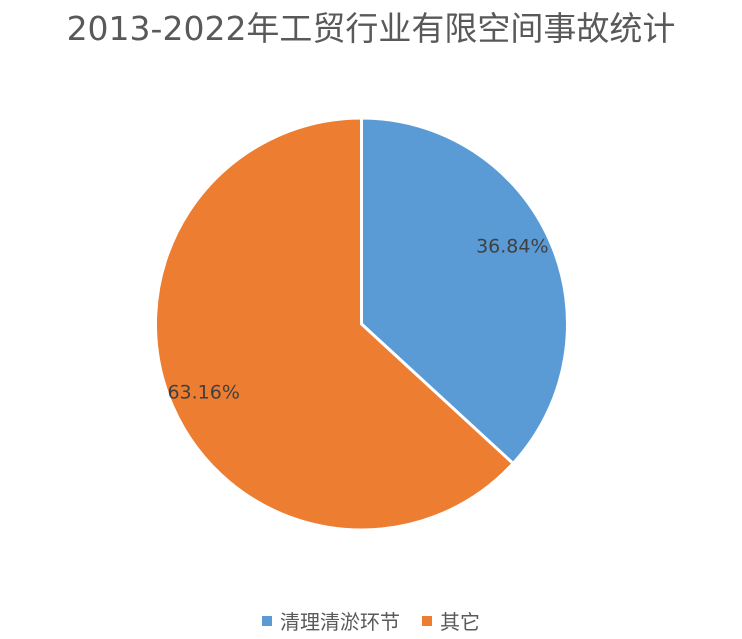 The image size is (742, 639). Describe the element at coordinates (512, 246) in the screenshot. I see `data-label: 36.84%` at that location.